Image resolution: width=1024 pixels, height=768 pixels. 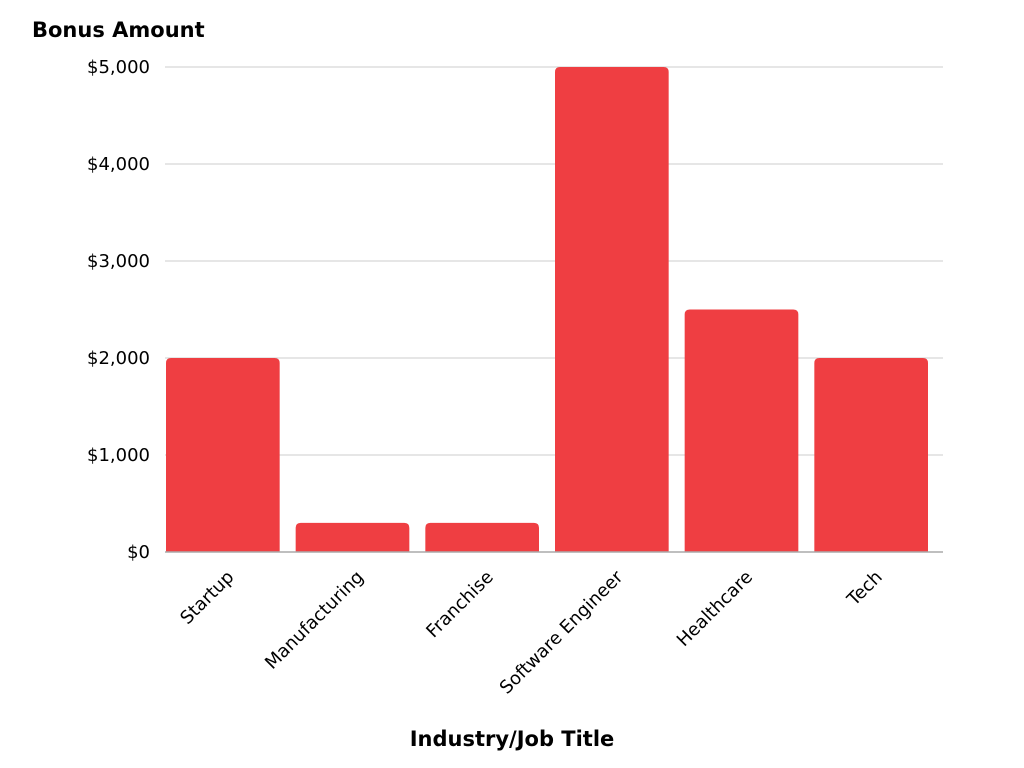 What do you see at coordinates (612, 309) in the screenshot?
I see `bar-software-engineer` at bounding box center [612, 309].